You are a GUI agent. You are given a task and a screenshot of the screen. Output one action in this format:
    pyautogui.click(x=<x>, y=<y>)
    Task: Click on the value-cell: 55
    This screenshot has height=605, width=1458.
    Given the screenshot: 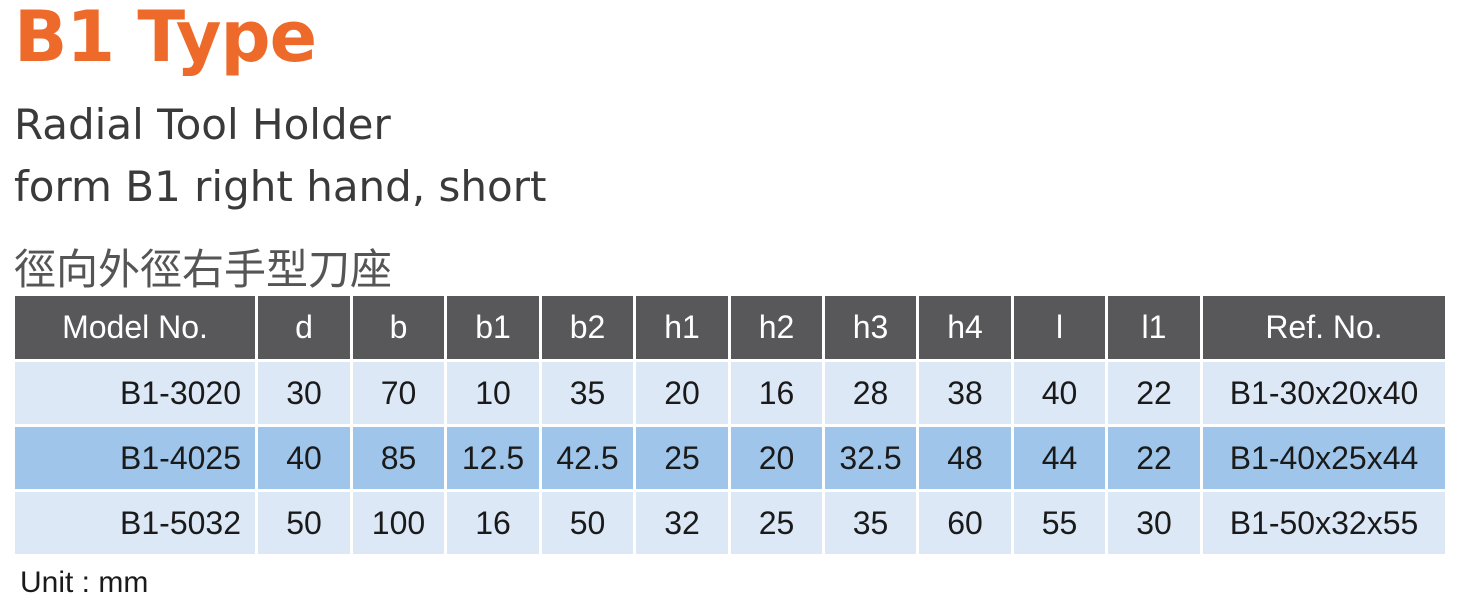 What is the action you would take?
    pyautogui.click(x=1059, y=523)
    